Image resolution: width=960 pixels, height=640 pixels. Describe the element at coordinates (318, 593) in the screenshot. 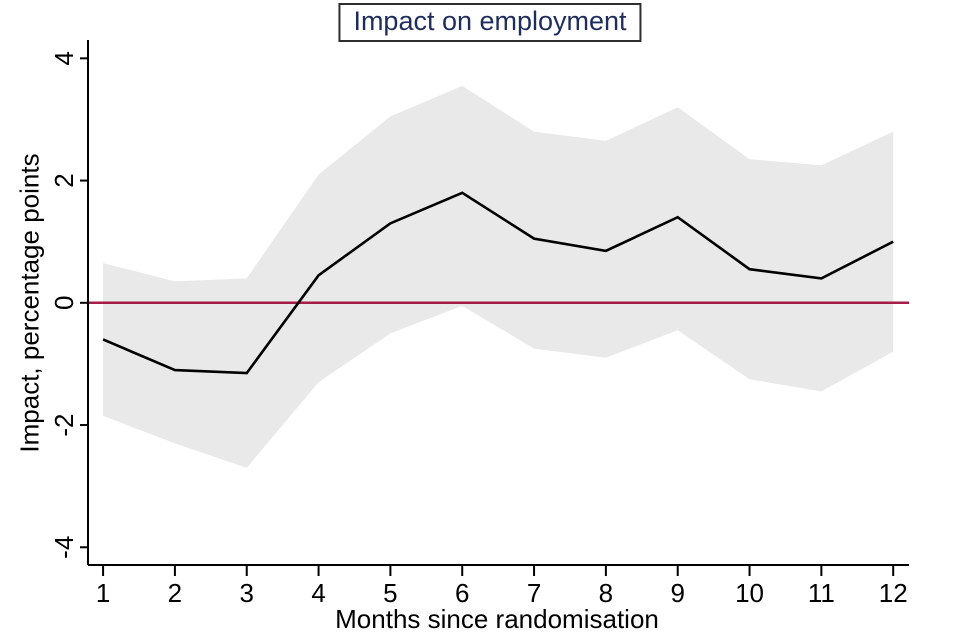

I see `x-tick-label: 4` at that location.